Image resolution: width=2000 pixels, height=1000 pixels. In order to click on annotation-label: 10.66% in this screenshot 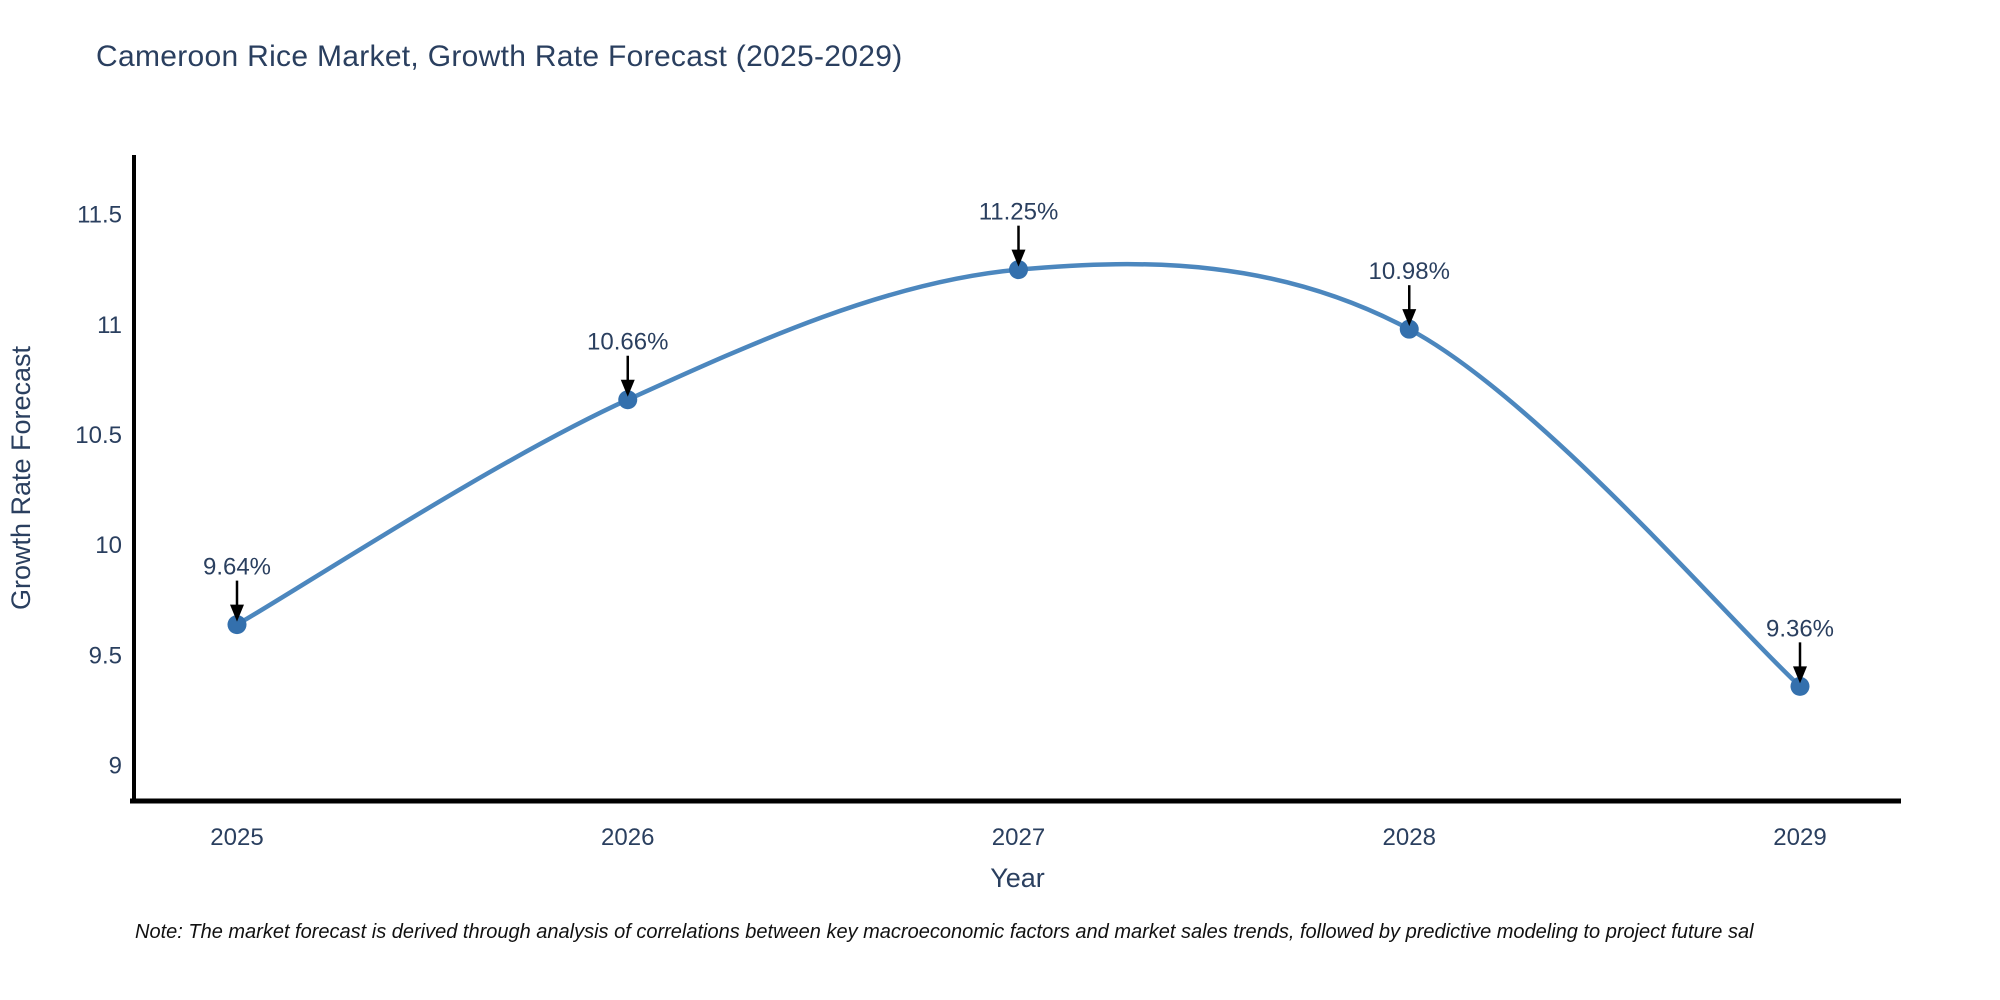, I will do `click(627, 342)`.